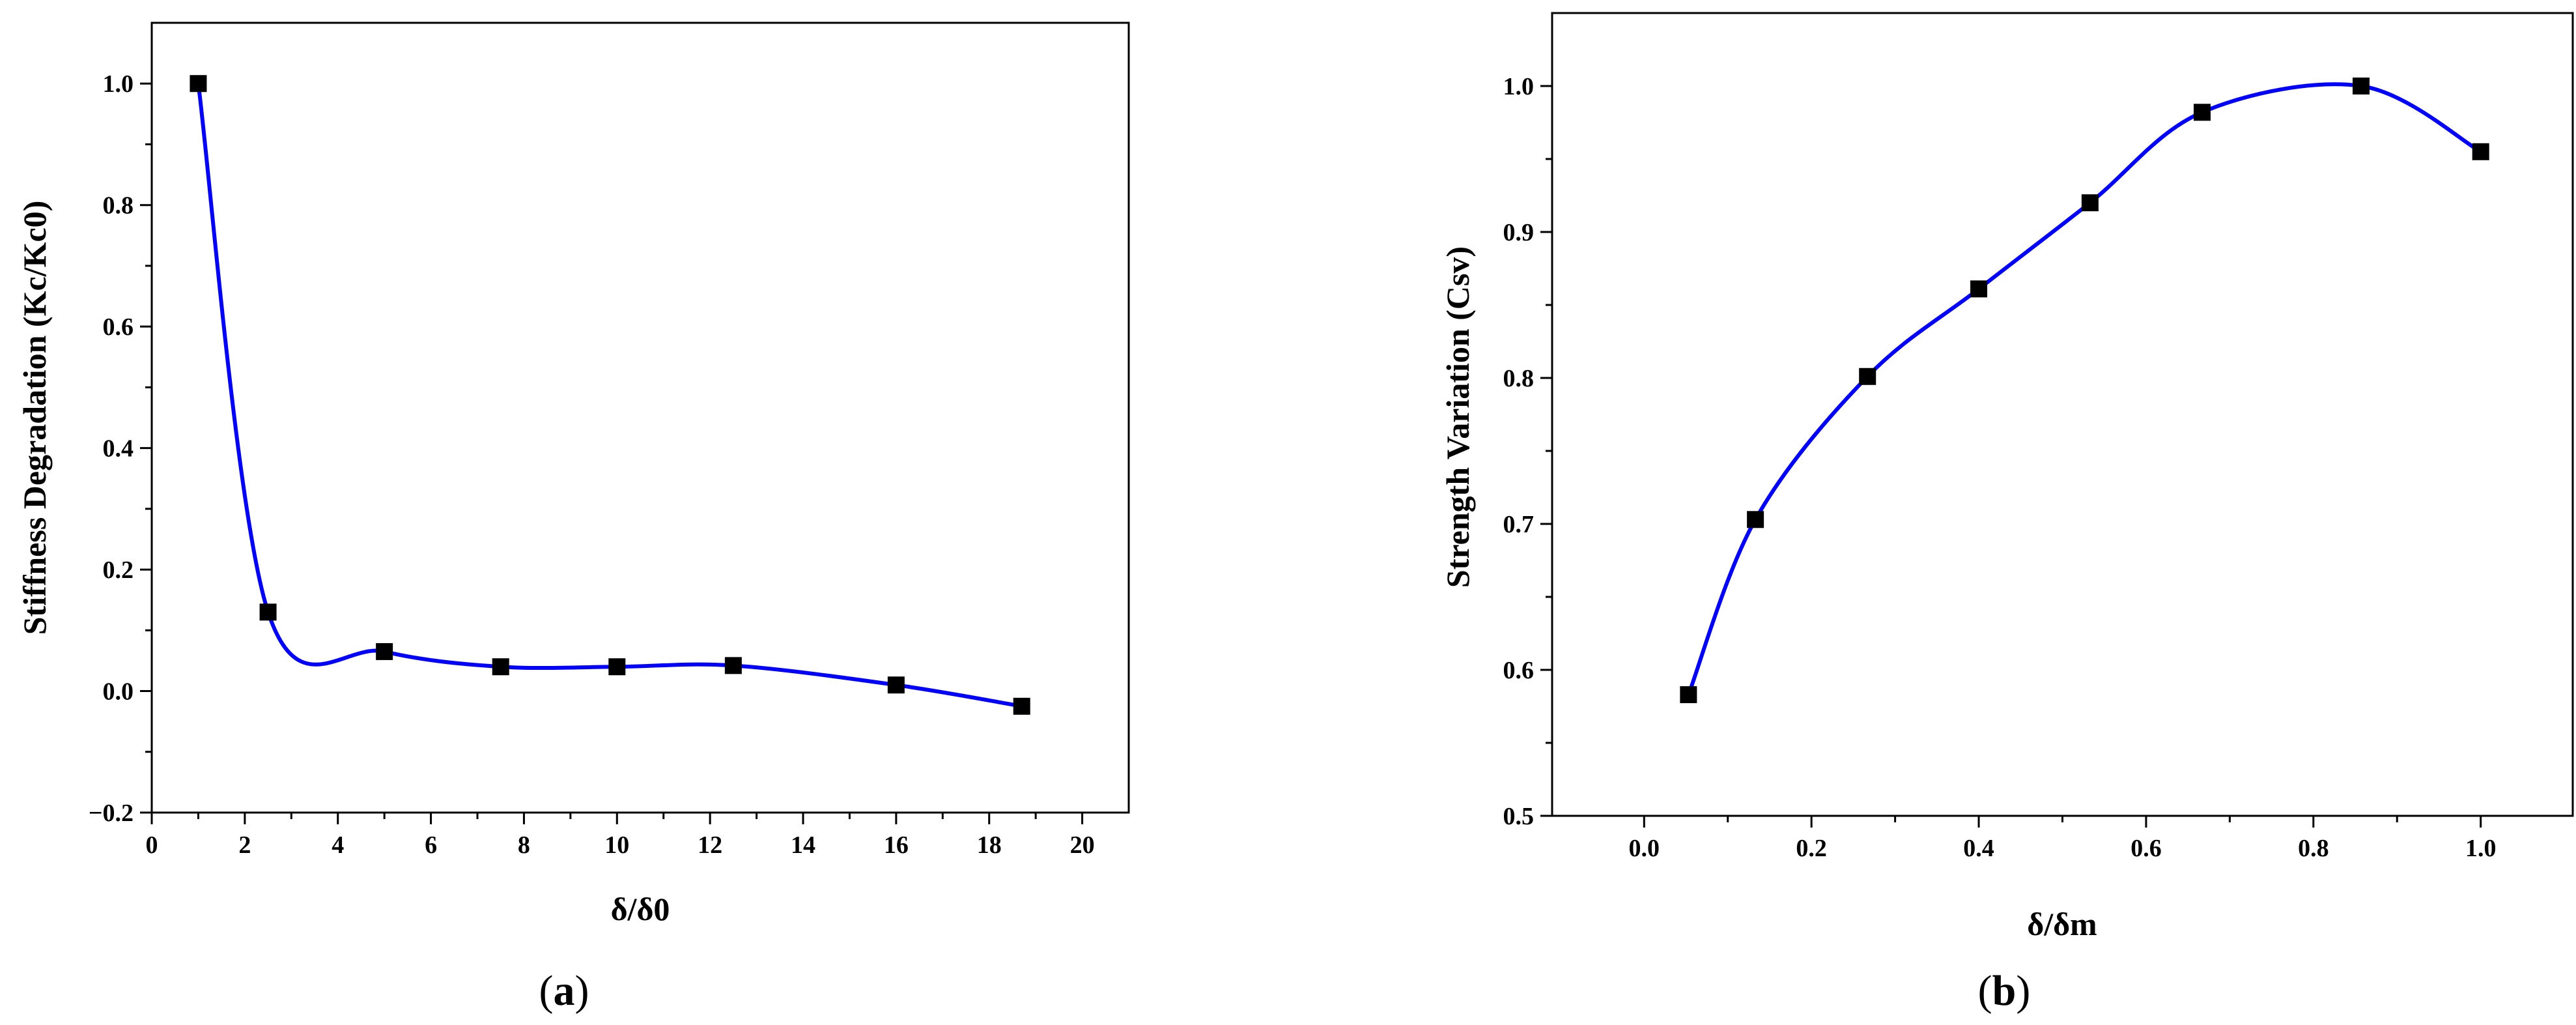 Image resolution: width=2576 pixels, height=1025 pixels. What do you see at coordinates (1811, 848) in the screenshot?
I see `x-tick-label: 0.2` at bounding box center [1811, 848].